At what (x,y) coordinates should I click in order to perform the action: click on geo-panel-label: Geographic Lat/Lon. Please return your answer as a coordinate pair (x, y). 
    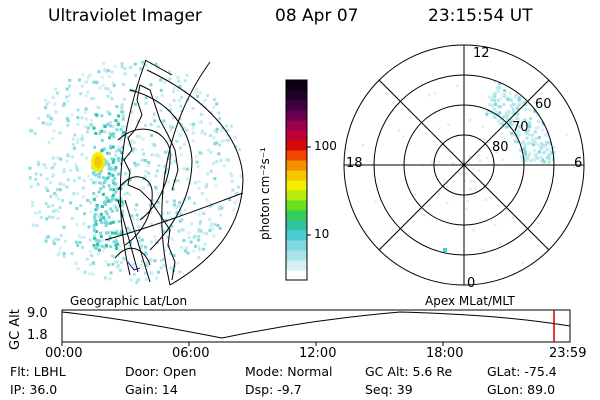
    Looking at the image, I should click on (129, 301).